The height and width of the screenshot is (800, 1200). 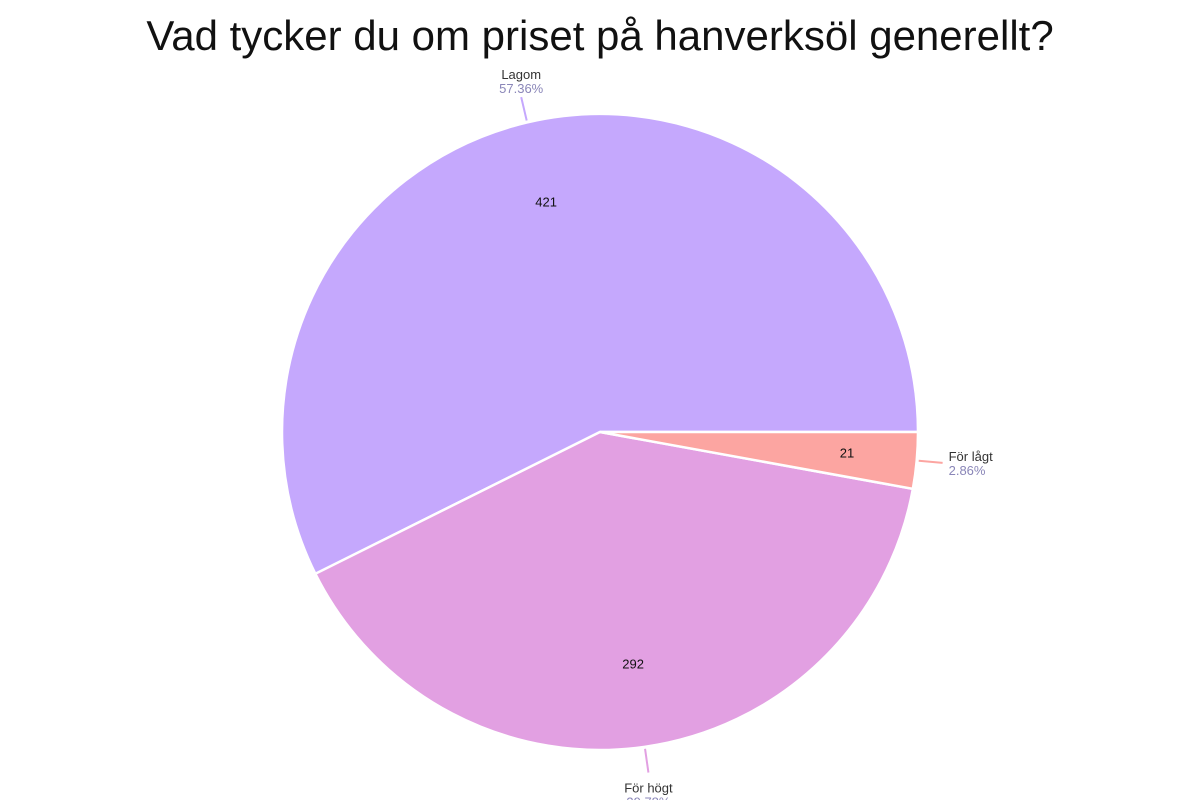 I want to click on slice-category-label-for-hogt: För högt, so click(x=648, y=788).